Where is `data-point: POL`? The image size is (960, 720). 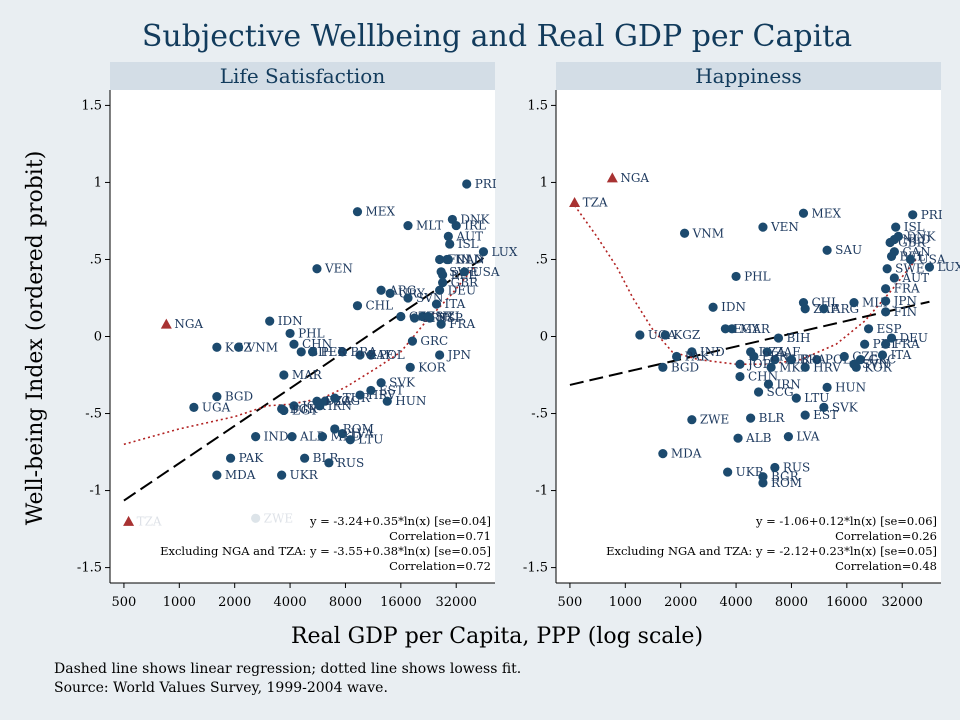 data-point: POL is located at coordinates (385, 355).